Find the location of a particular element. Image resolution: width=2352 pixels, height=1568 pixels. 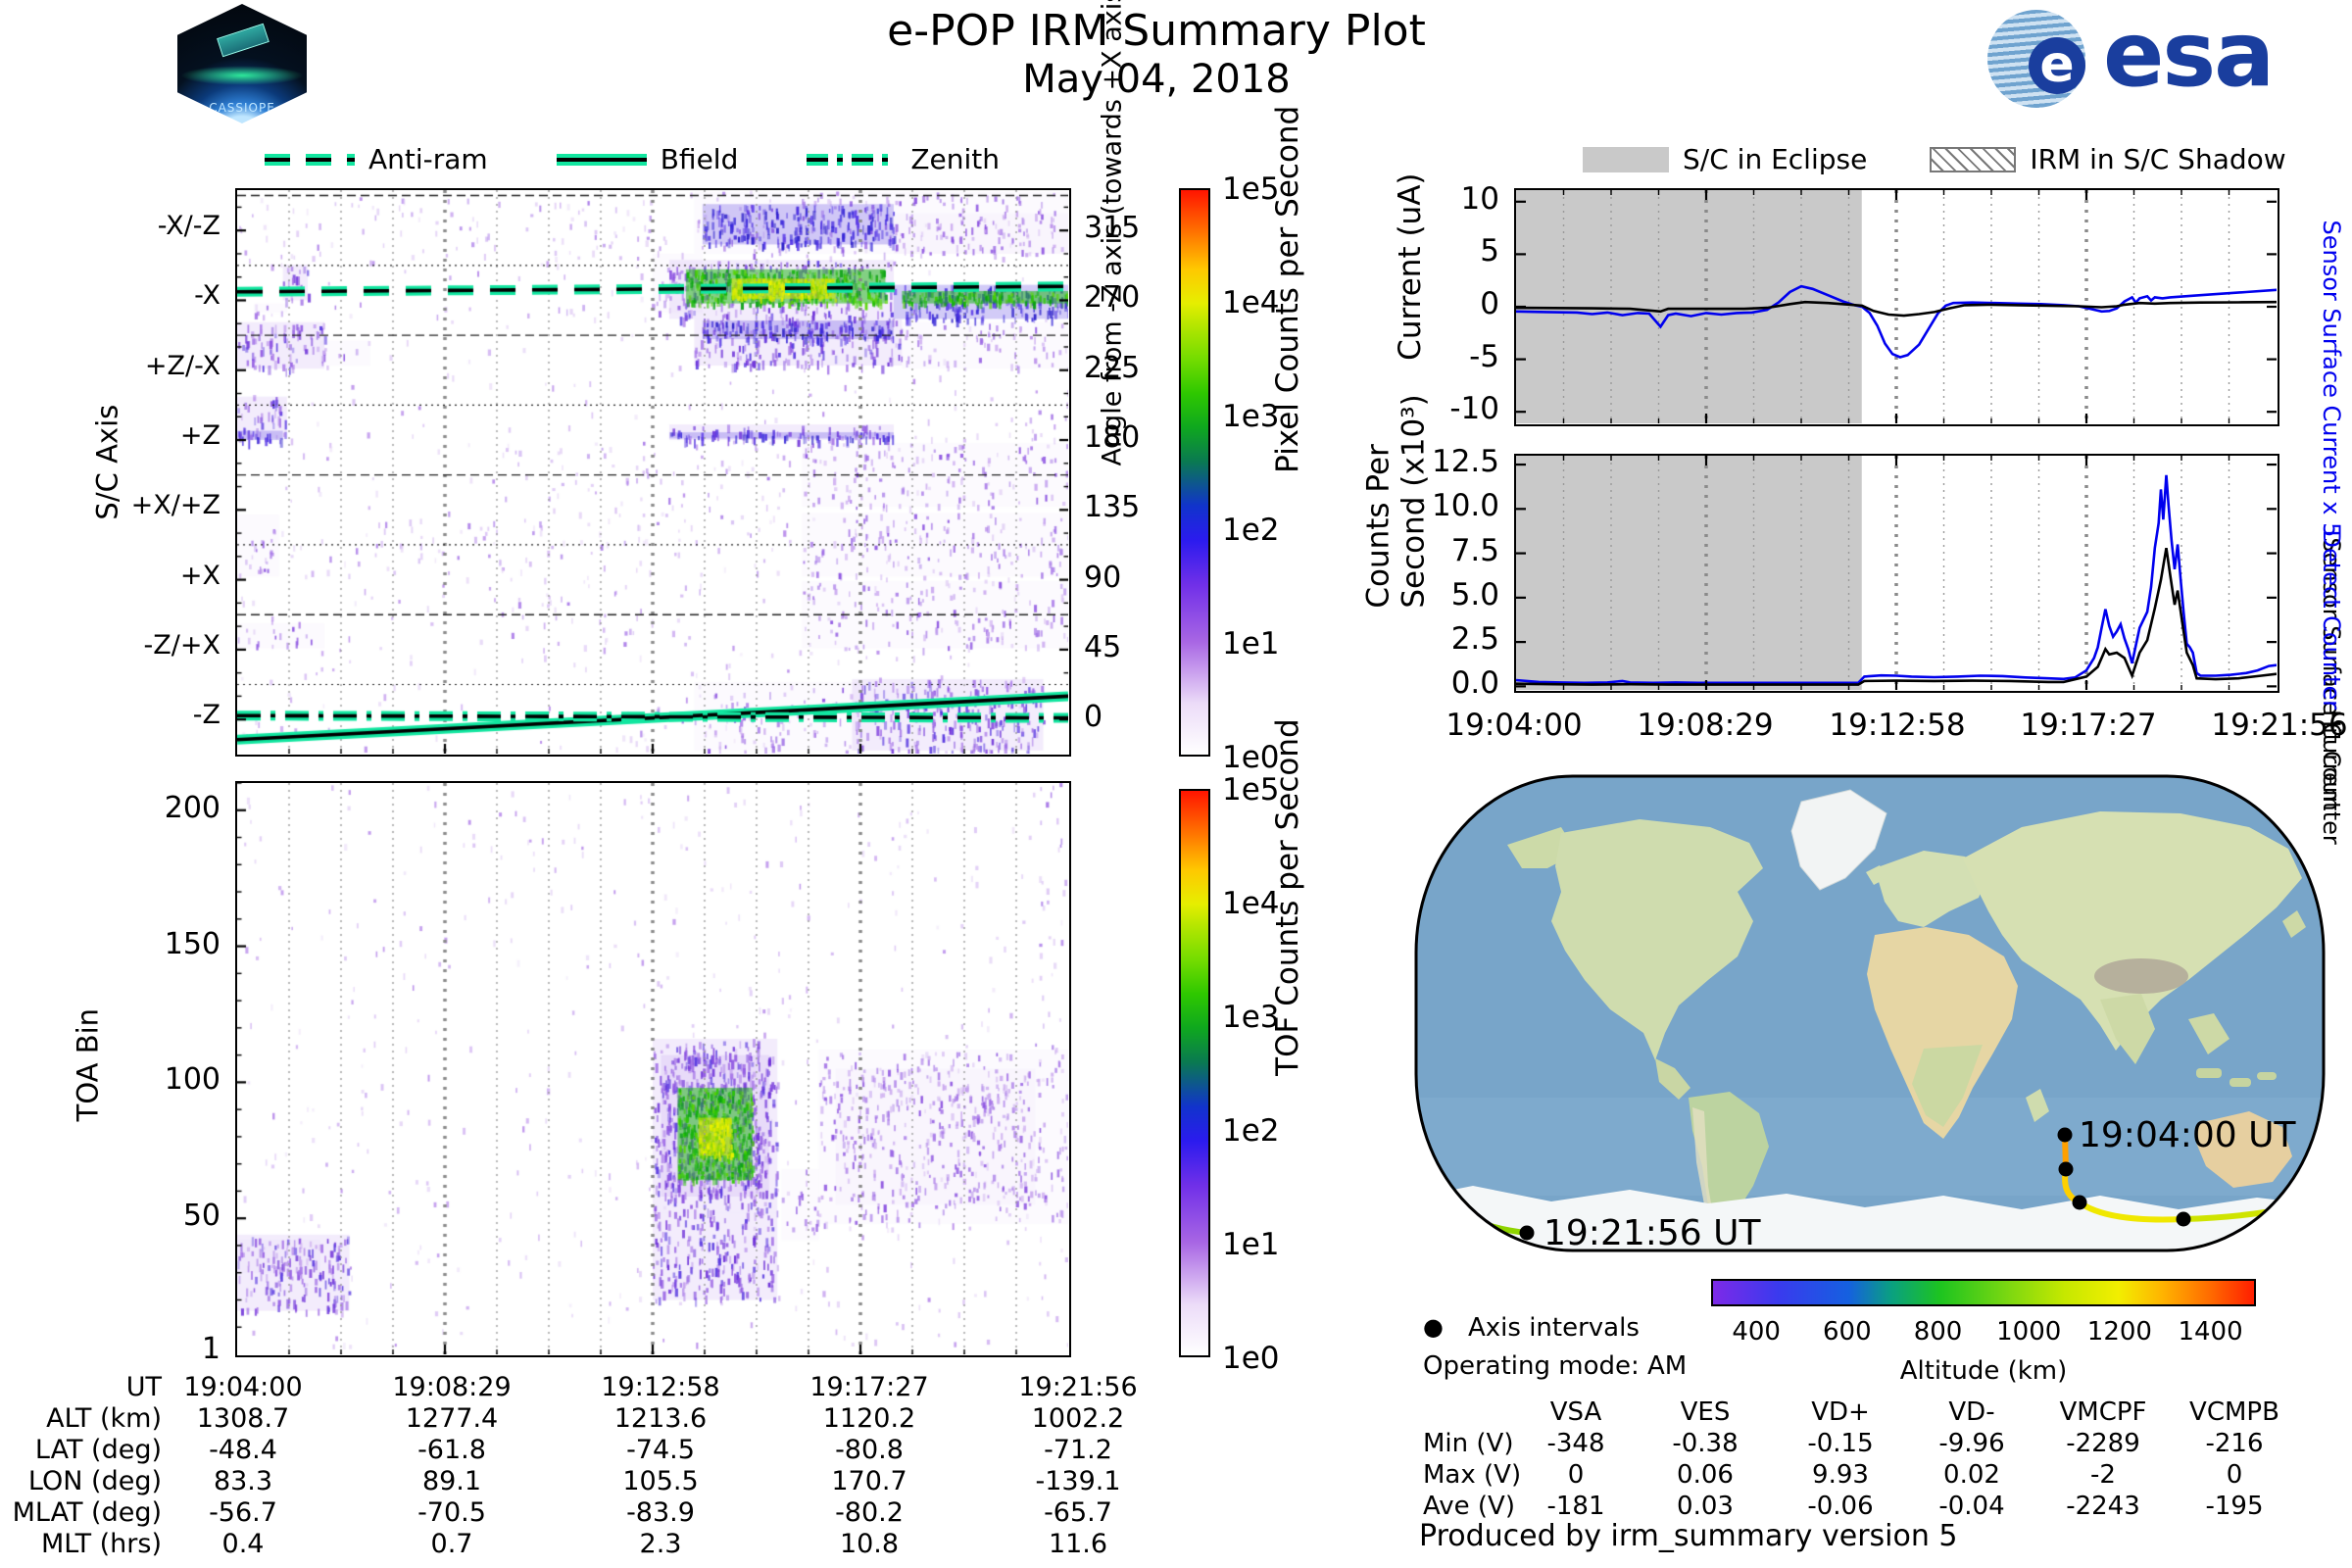

current-chart-frame is located at coordinates (1896, 307).